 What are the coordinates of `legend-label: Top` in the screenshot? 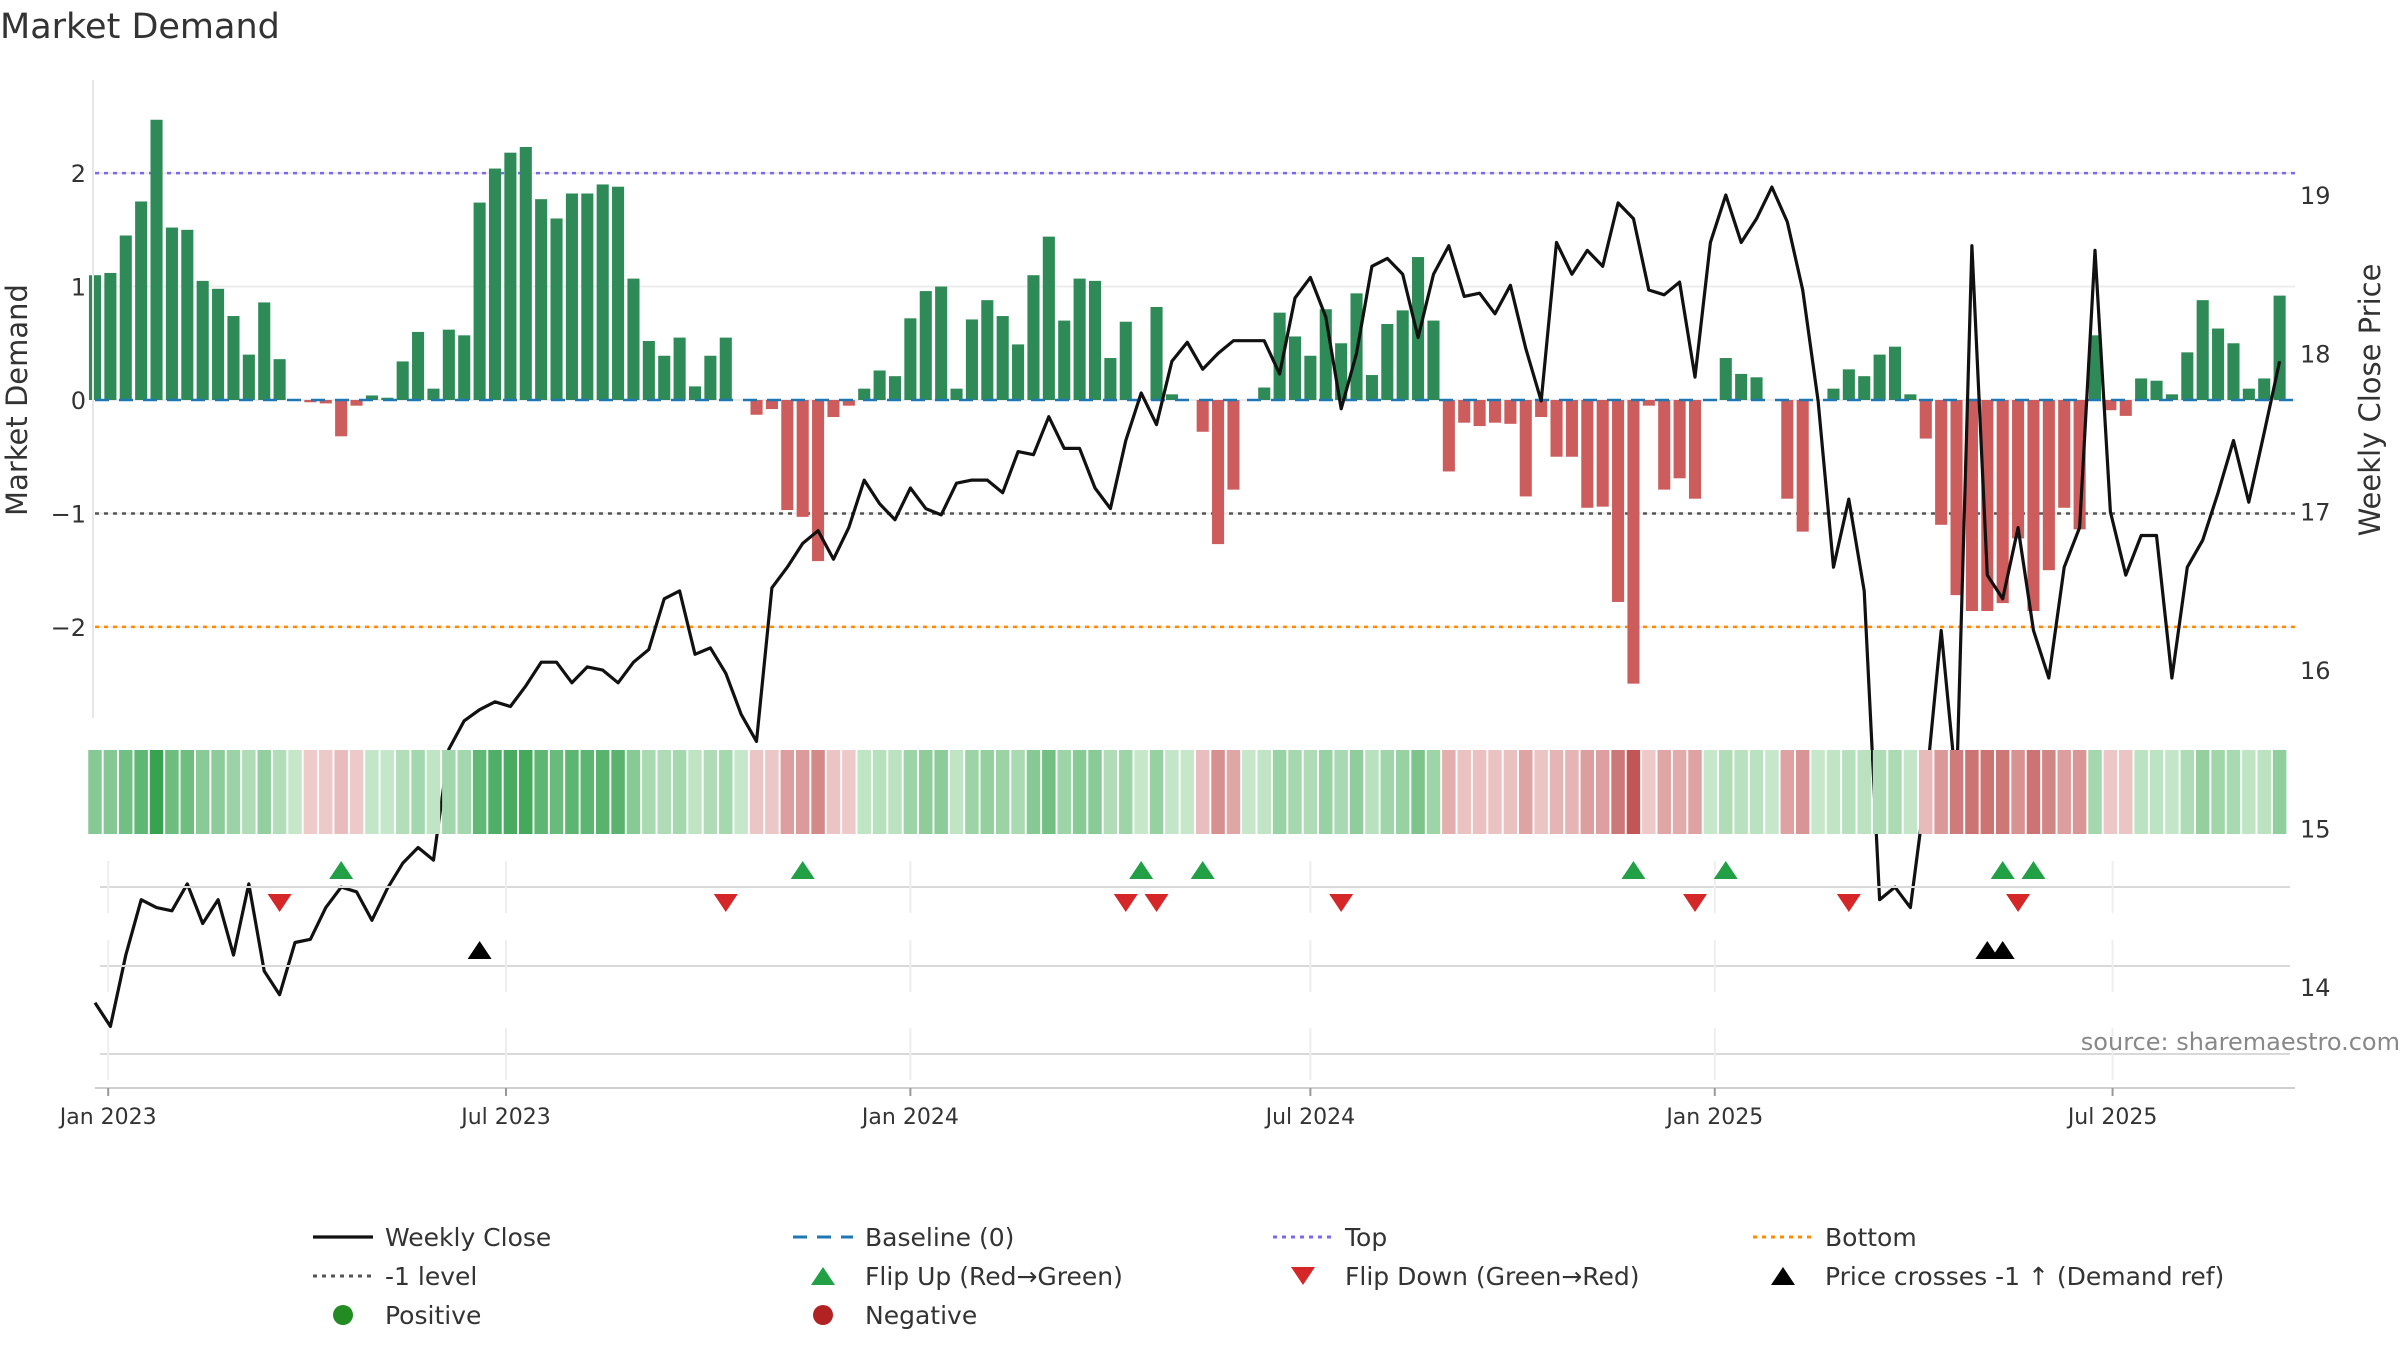 It's located at (1365, 1237).